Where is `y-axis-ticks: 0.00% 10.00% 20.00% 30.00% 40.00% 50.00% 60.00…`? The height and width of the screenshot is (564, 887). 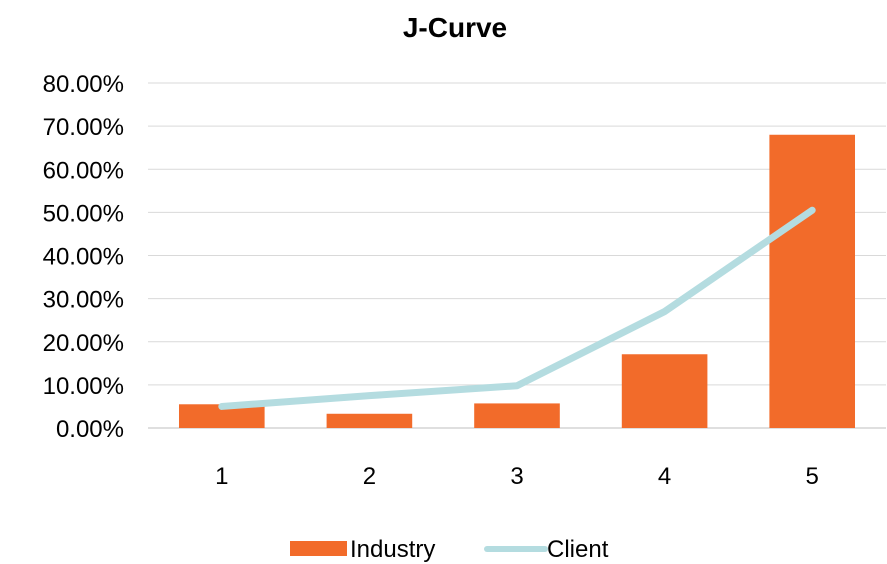
y-axis-ticks: 0.00% 10.00% 20.00% 30.00% 40.00% 50.00% 60.00… is located at coordinates (83, 257).